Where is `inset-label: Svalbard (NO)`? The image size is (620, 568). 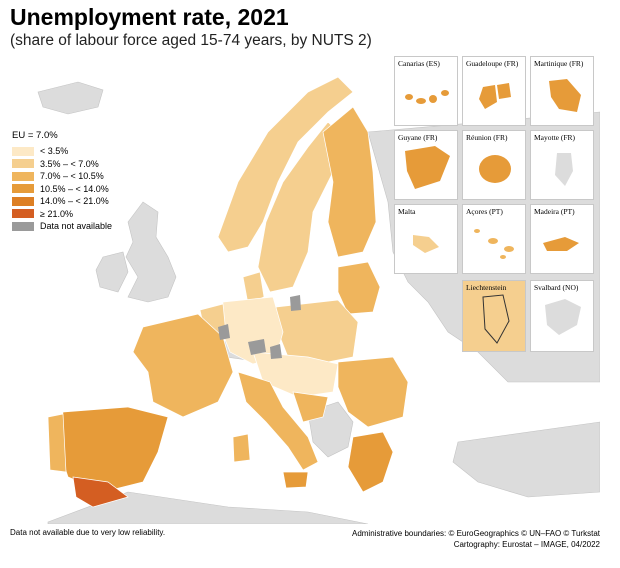
inset-label: Svalbard (NO) is located at coordinates (556, 287).